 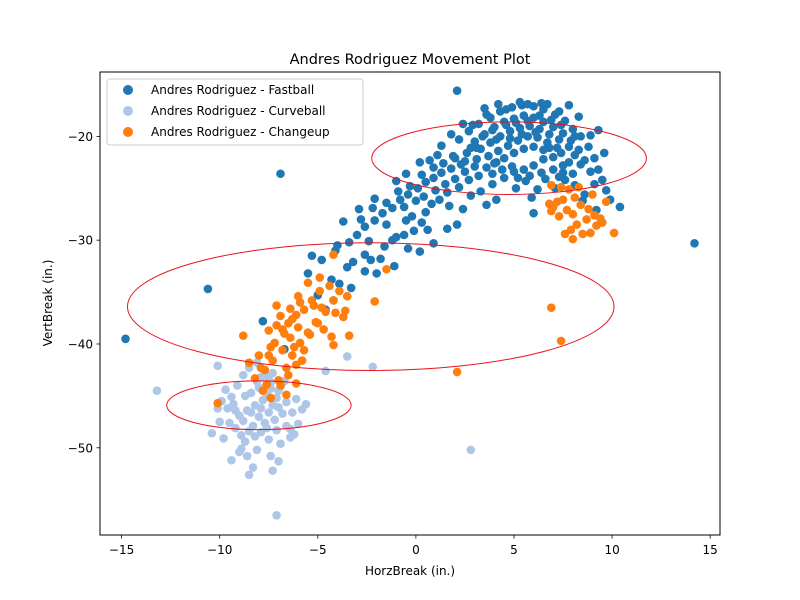 I want to click on x-axis-title: HorzBreak (in.), so click(x=410, y=571).